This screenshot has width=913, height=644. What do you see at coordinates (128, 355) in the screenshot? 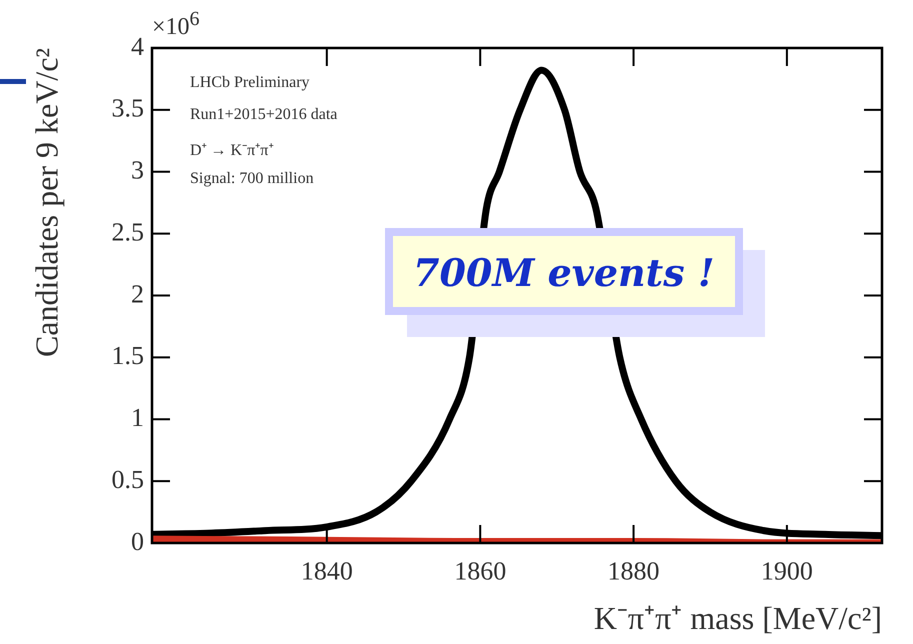
I see `y-tick-label: 1.5` at bounding box center [128, 355].